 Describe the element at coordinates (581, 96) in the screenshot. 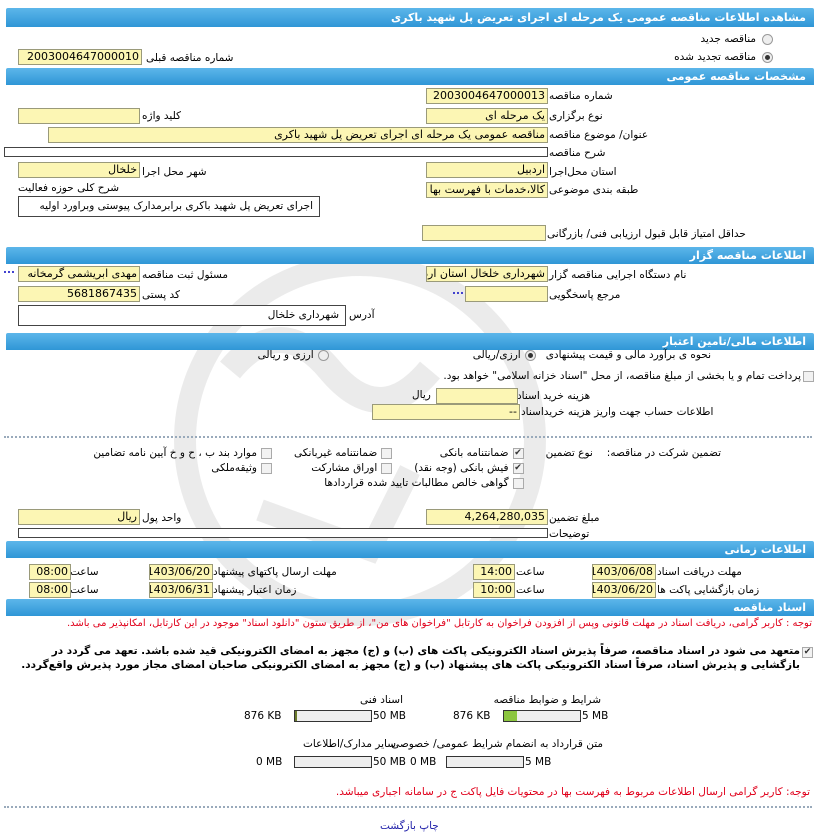

I see `tender-number-label: شماره مناقصه` at that location.